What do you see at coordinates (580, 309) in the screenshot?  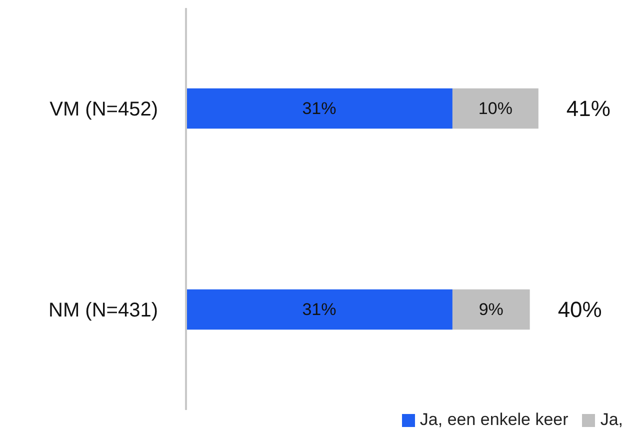 I see `total-label: 40%` at bounding box center [580, 309].